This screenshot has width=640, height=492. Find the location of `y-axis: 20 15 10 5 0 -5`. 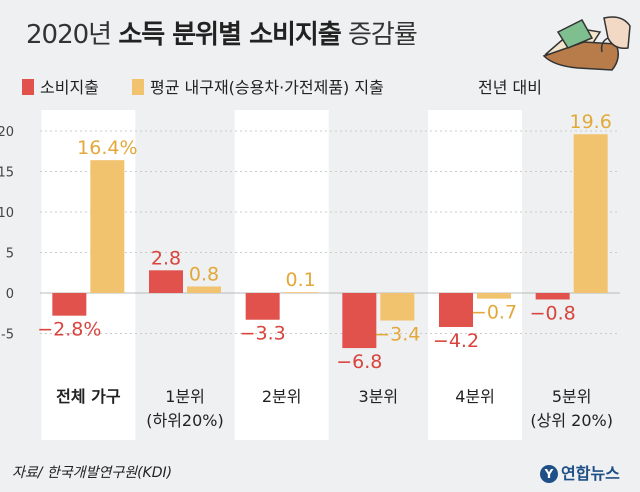

y-axis: 20 15 10 5 0 -5 is located at coordinates (7, 234).